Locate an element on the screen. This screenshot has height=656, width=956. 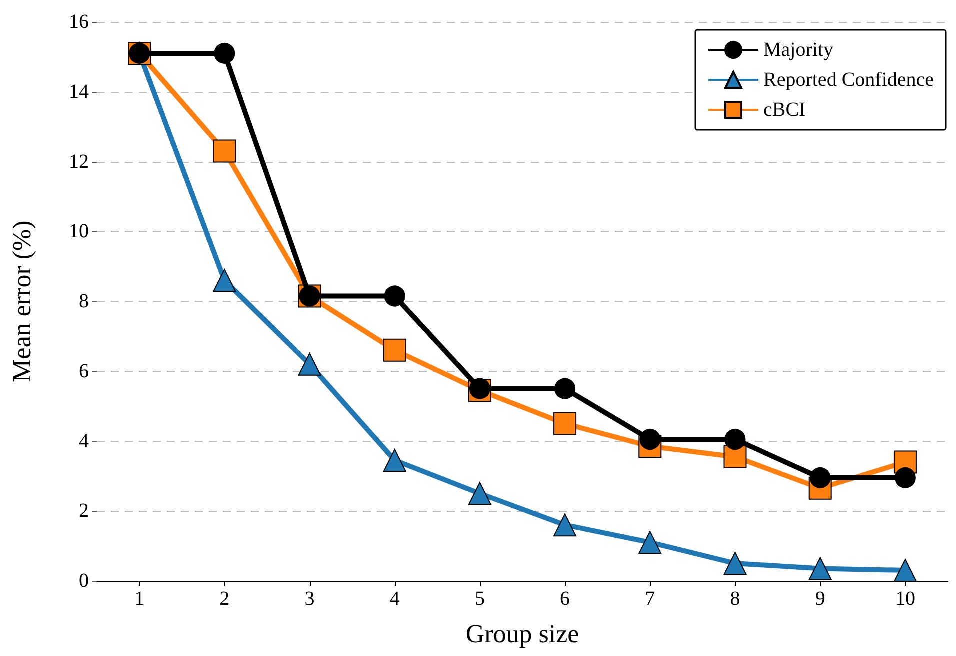
x-tick-label: 4 is located at coordinates (395, 599).